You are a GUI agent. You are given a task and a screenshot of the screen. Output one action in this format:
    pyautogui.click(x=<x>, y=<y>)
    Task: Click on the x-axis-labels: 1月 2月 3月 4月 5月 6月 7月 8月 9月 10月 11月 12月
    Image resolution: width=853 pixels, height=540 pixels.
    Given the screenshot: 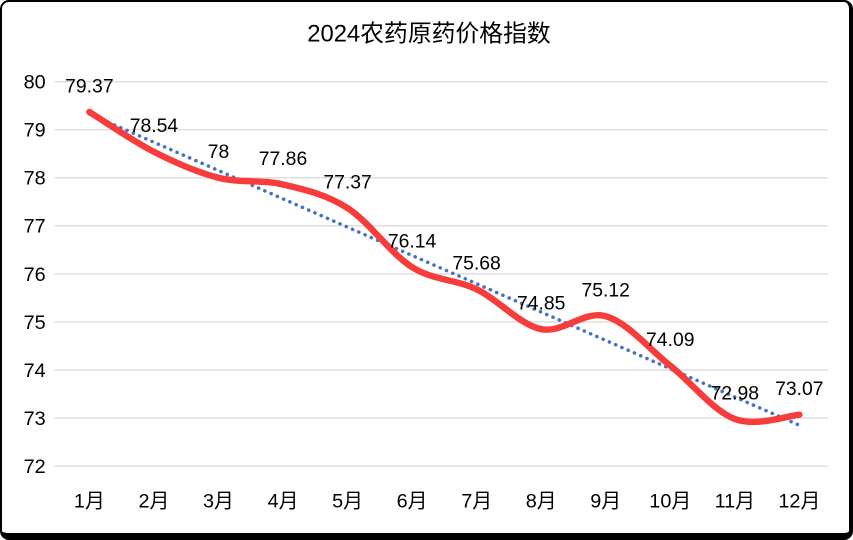 What is the action you would take?
    pyautogui.click(x=447, y=502)
    